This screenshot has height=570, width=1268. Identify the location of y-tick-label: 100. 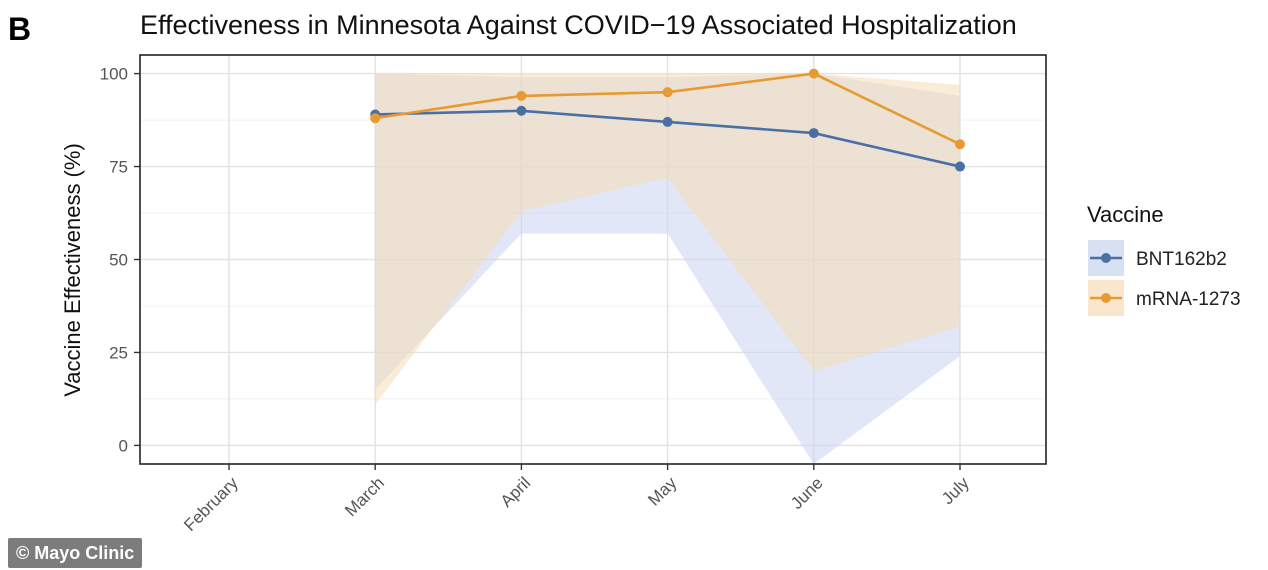
(114, 74).